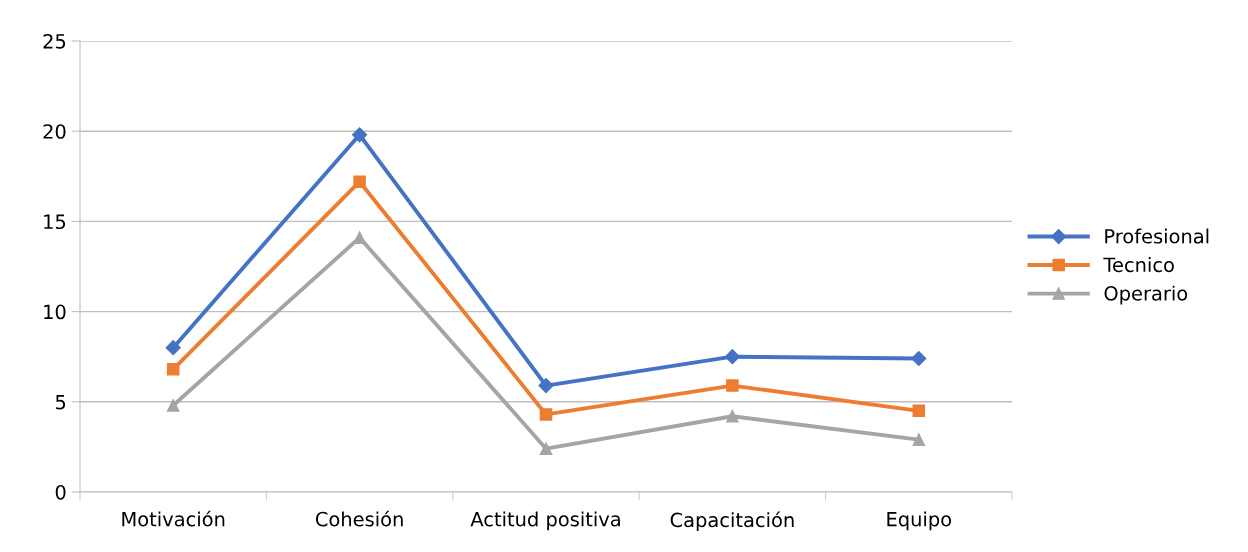 The image size is (1248, 552). Describe the element at coordinates (55, 222) in the screenshot. I see `y-tick-label: 15` at that location.